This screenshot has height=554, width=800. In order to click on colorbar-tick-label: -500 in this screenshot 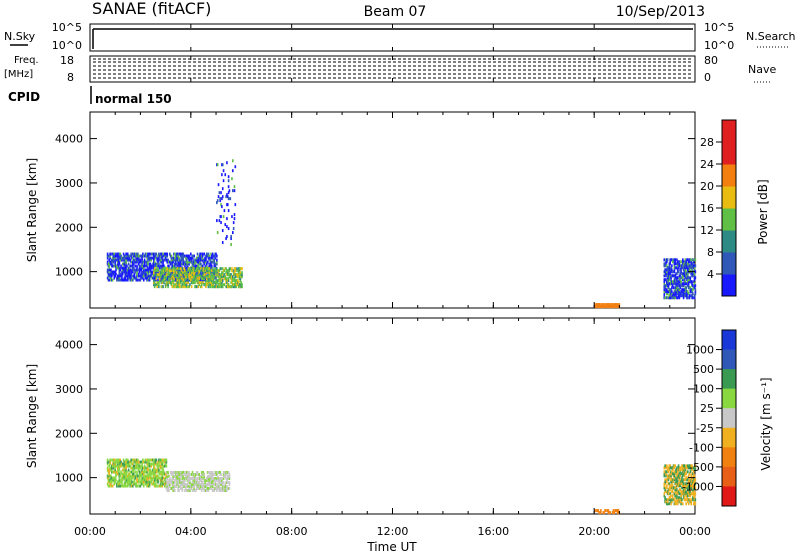, I will do `click(701, 467)`.